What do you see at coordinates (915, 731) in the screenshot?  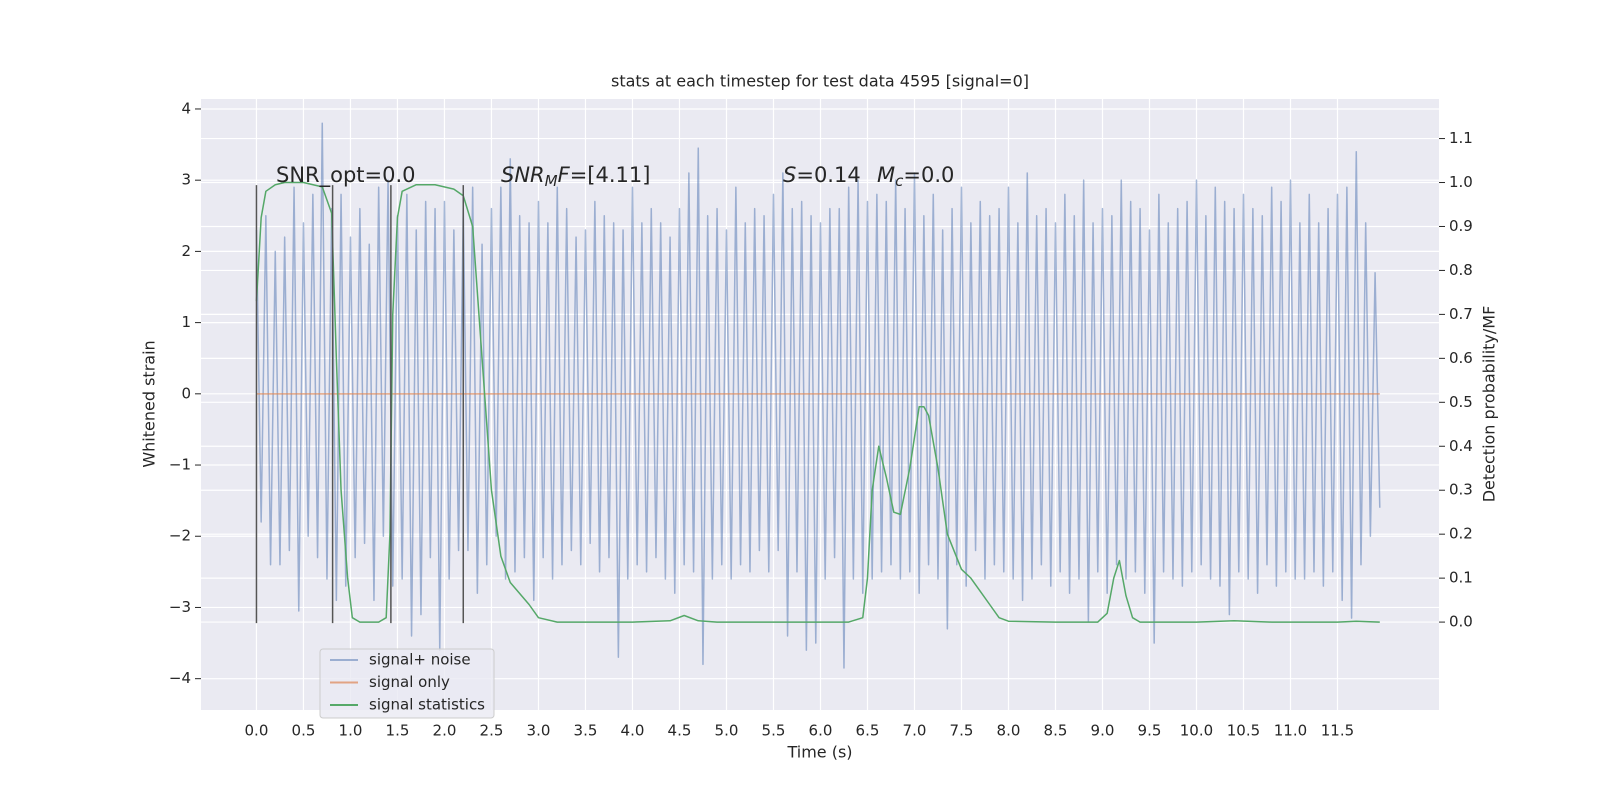 I see `x-tick-label: 7.0` at bounding box center [915, 731].